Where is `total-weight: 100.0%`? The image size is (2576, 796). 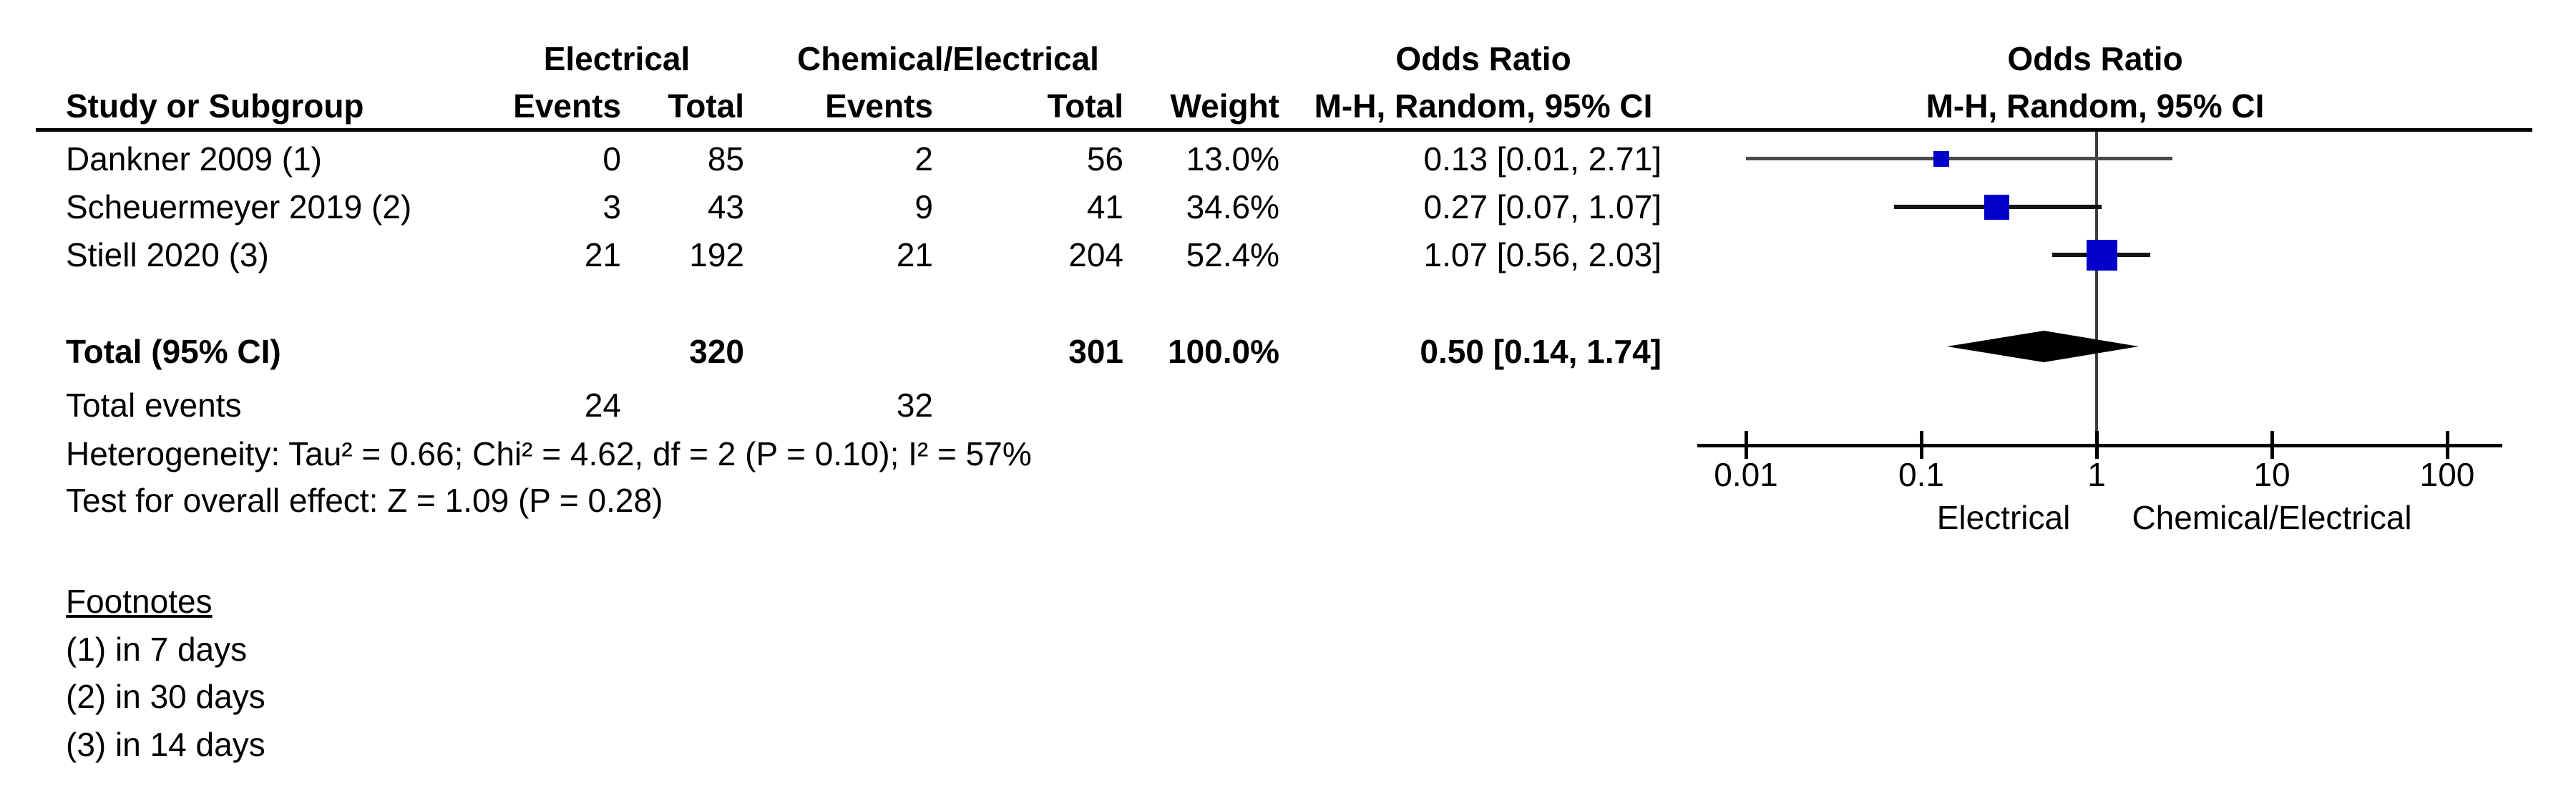
total-weight: 100.0% is located at coordinates (1223, 351).